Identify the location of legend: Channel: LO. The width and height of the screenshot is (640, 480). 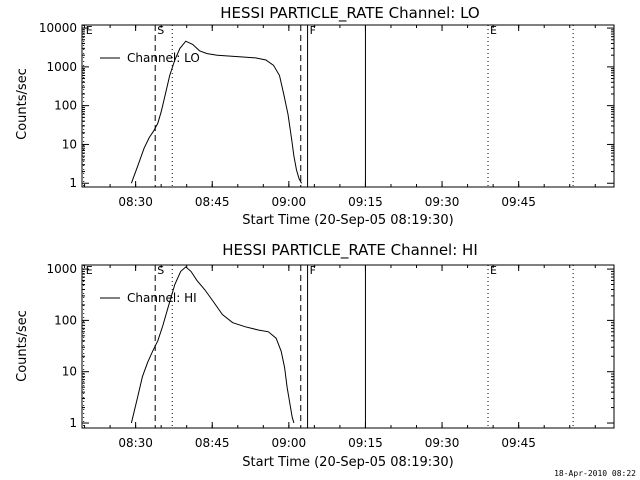
(150, 58).